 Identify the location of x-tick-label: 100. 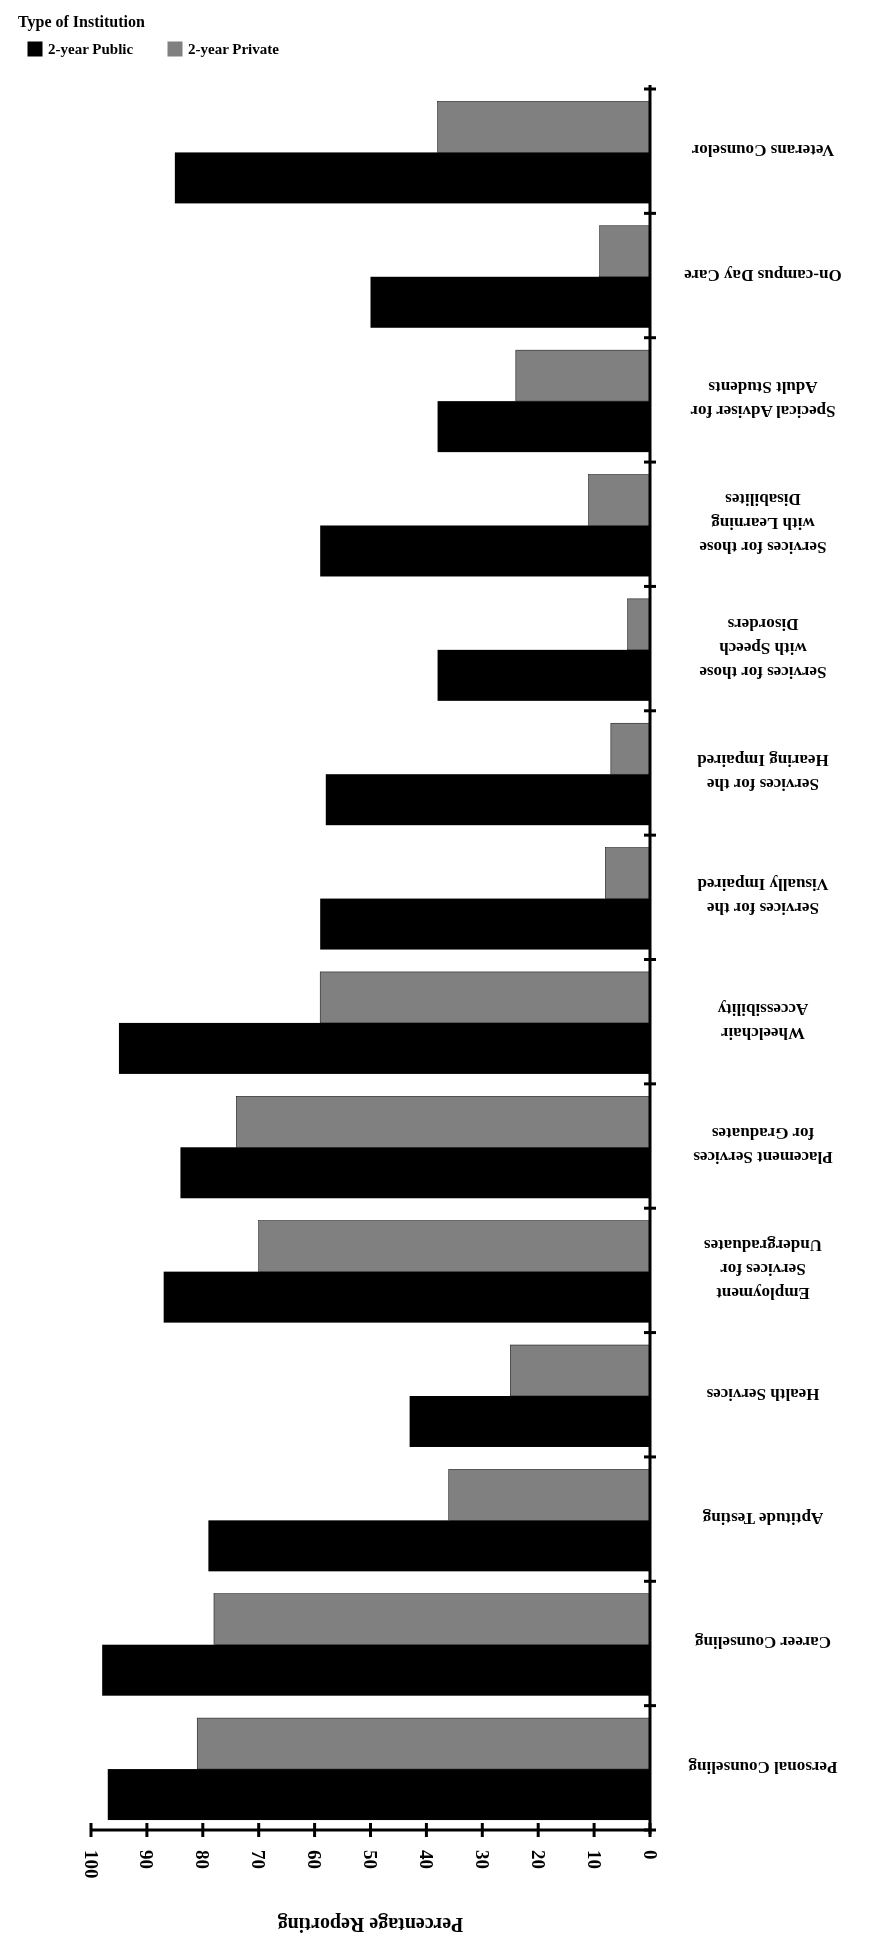
(91, 1864).